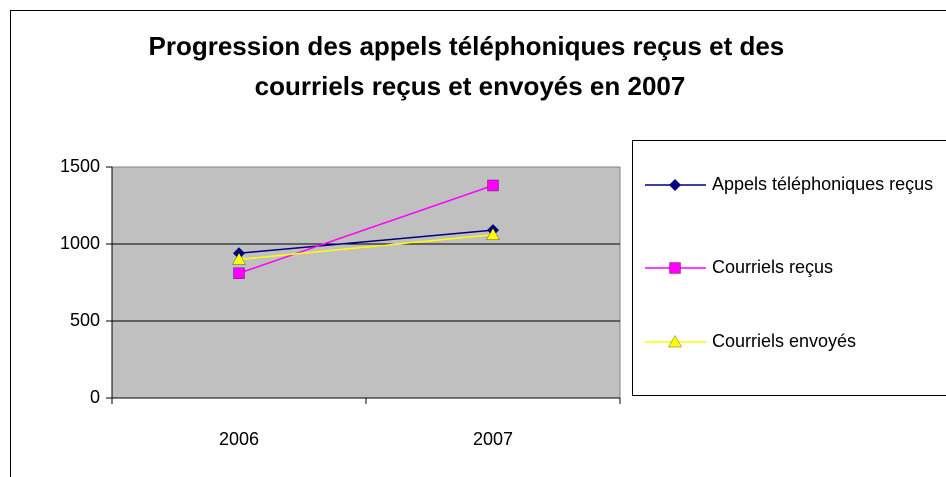 The height and width of the screenshot is (477, 946). What do you see at coordinates (239, 439) in the screenshot?
I see `x-tick-label: 2006` at bounding box center [239, 439].